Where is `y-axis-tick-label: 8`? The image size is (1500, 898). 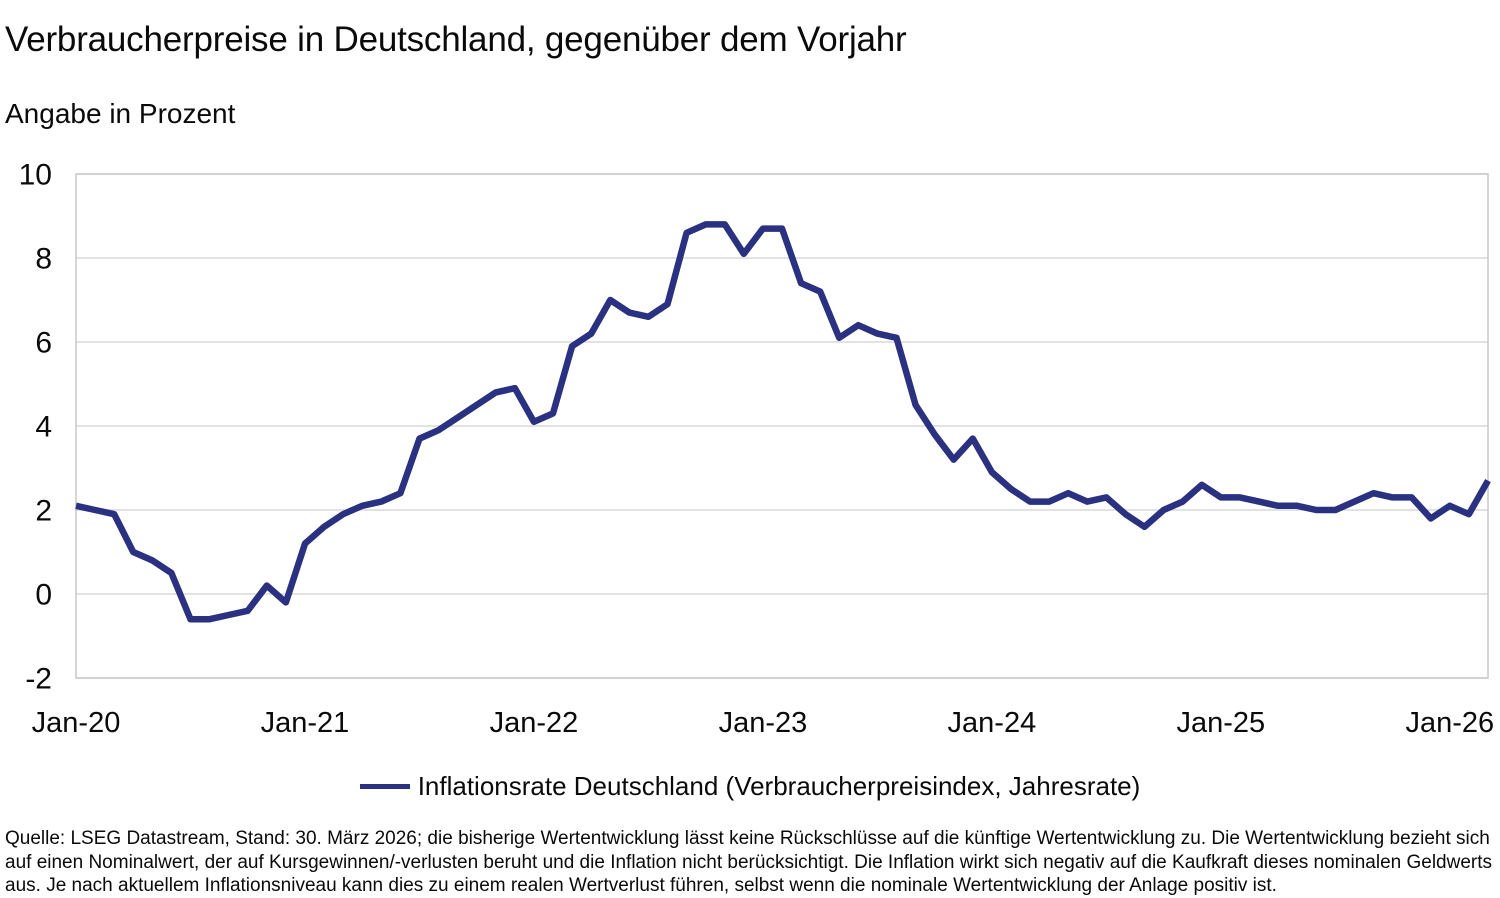
y-axis-tick-label: 8 is located at coordinates (43, 259).